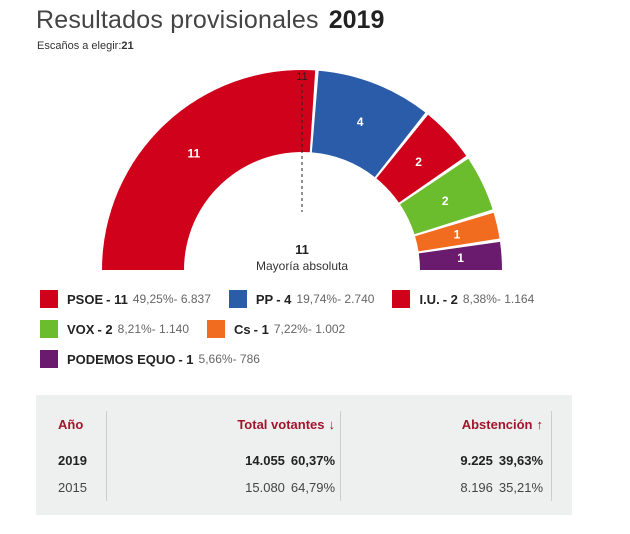 Image resolution: width=630 pixels, height=534 pixels. What do you see at coordinates (117, 299) in the screenshot?
I see `legend-party-seats: - 11` at bounding box center [117, 299].